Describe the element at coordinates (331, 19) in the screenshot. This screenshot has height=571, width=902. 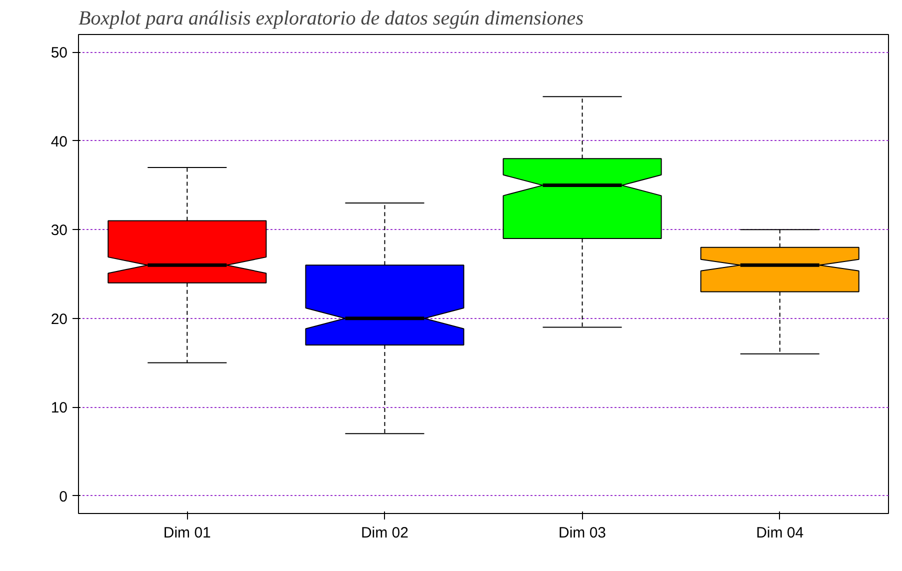
I see `chart-title: Boxplot para análisis exploratorio de datos según dimensiones` at that location.